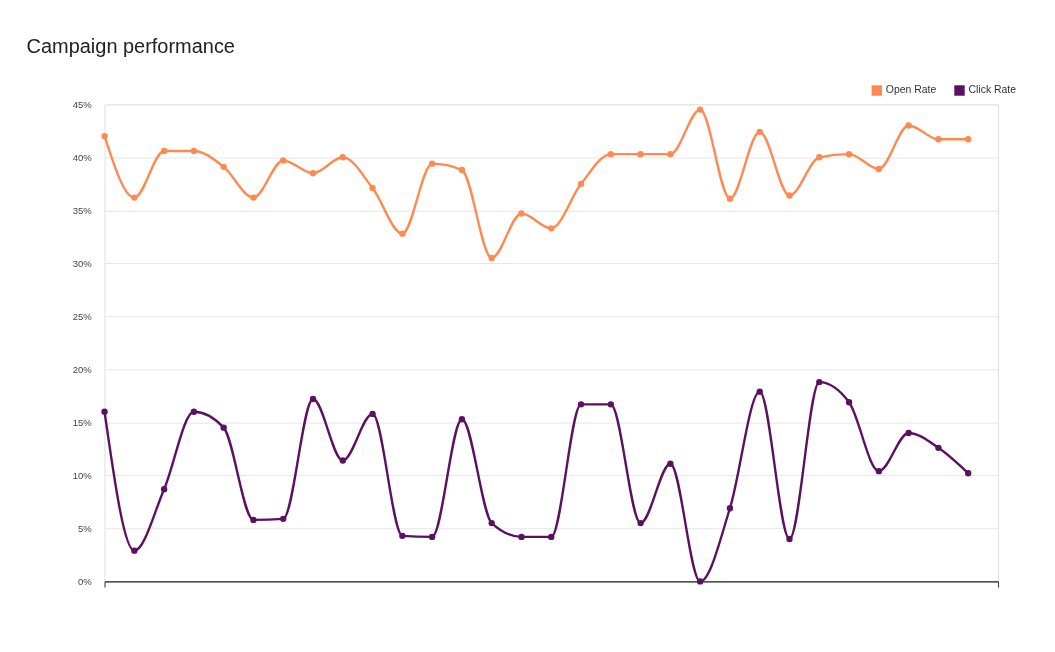 The image size is (1055, 652). Describe the element at coordinates (130, 45) in the screenshot. I see `chart-title: Campaign performance` at that location.